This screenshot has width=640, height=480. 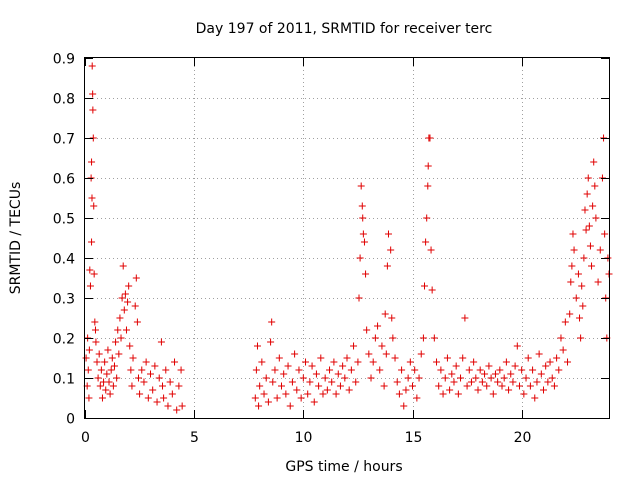 I want to click on y-tick-labels: 0 0.1 0.2 0.3 0.4 0.5 0.6 0.7 0.8 0.9, so click(x=64, y=240).